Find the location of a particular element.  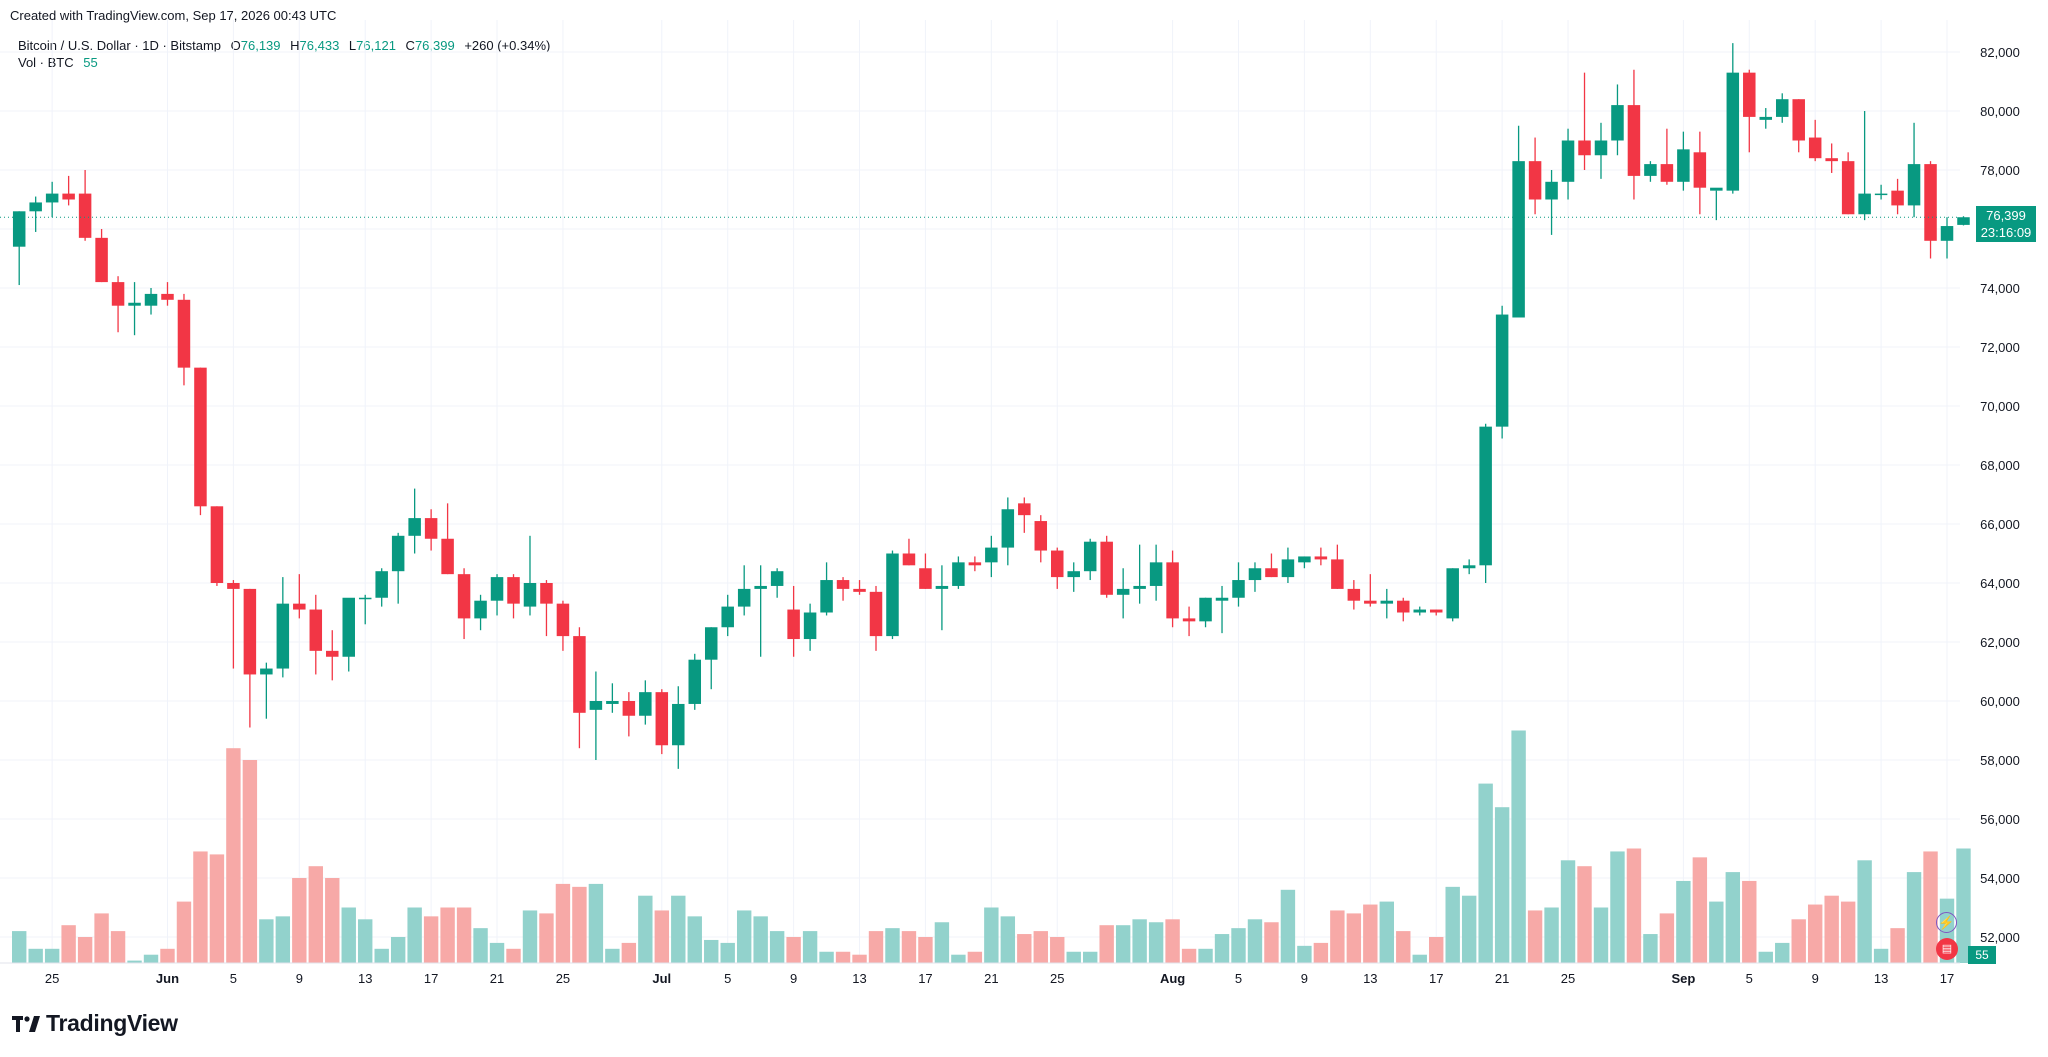

tradingview-wordmark: TradingView is located at coordinates (112, 1023).